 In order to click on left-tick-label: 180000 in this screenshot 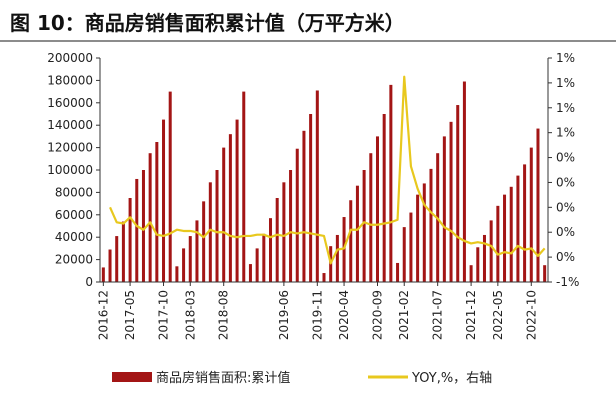, I will do `click(70, 80)`.